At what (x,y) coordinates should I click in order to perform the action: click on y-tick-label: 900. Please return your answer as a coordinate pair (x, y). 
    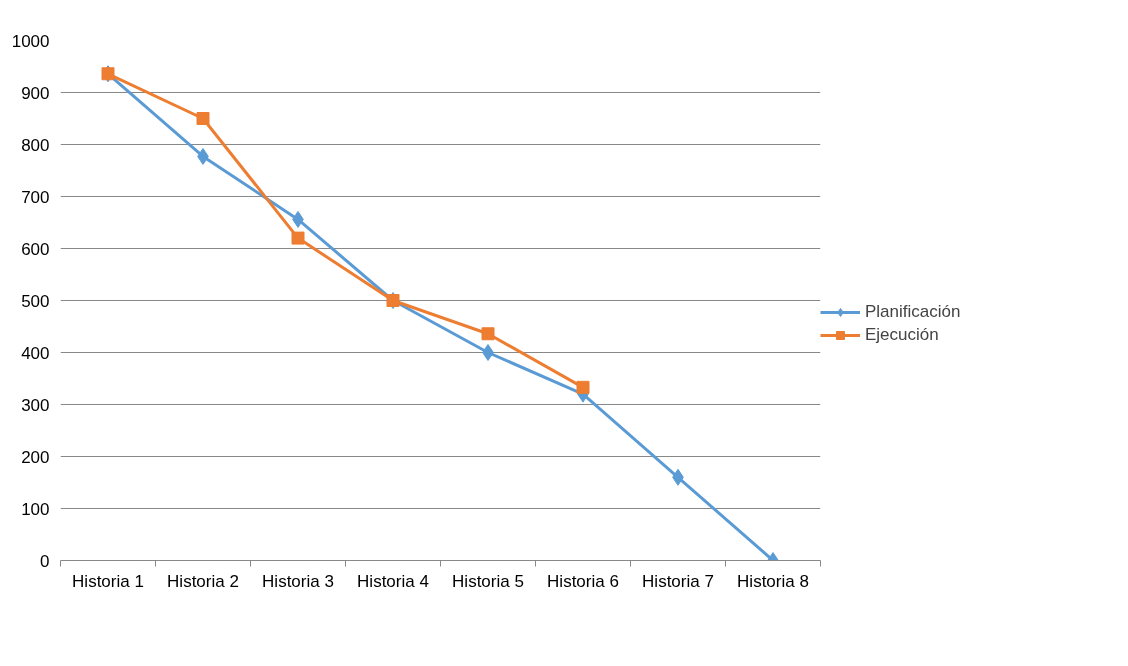
    Looking at the image, I should click on (35, 93).